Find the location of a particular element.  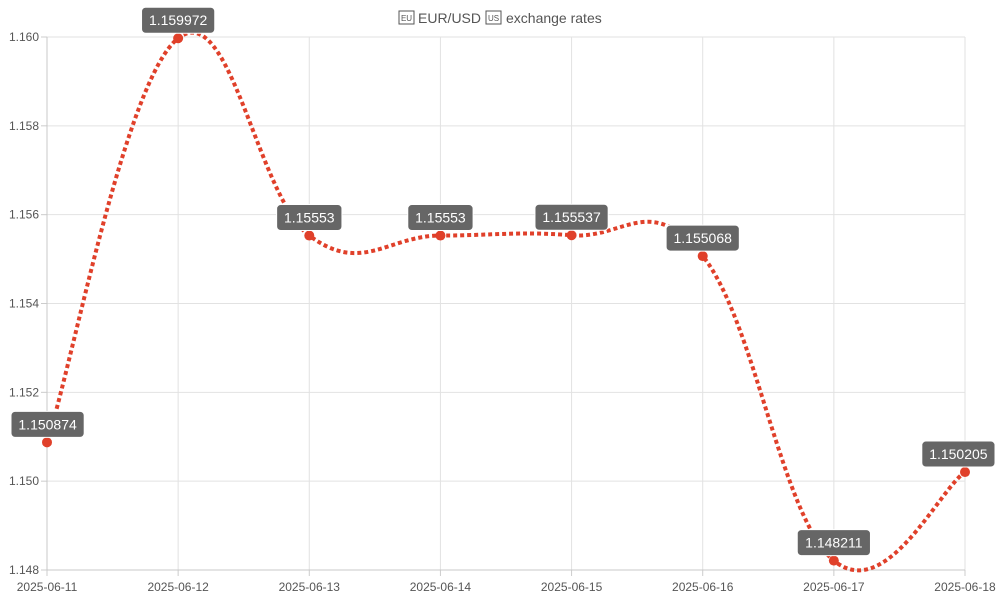

x-tick-label: 2025-06-11 is located at coordinates (47, 587).